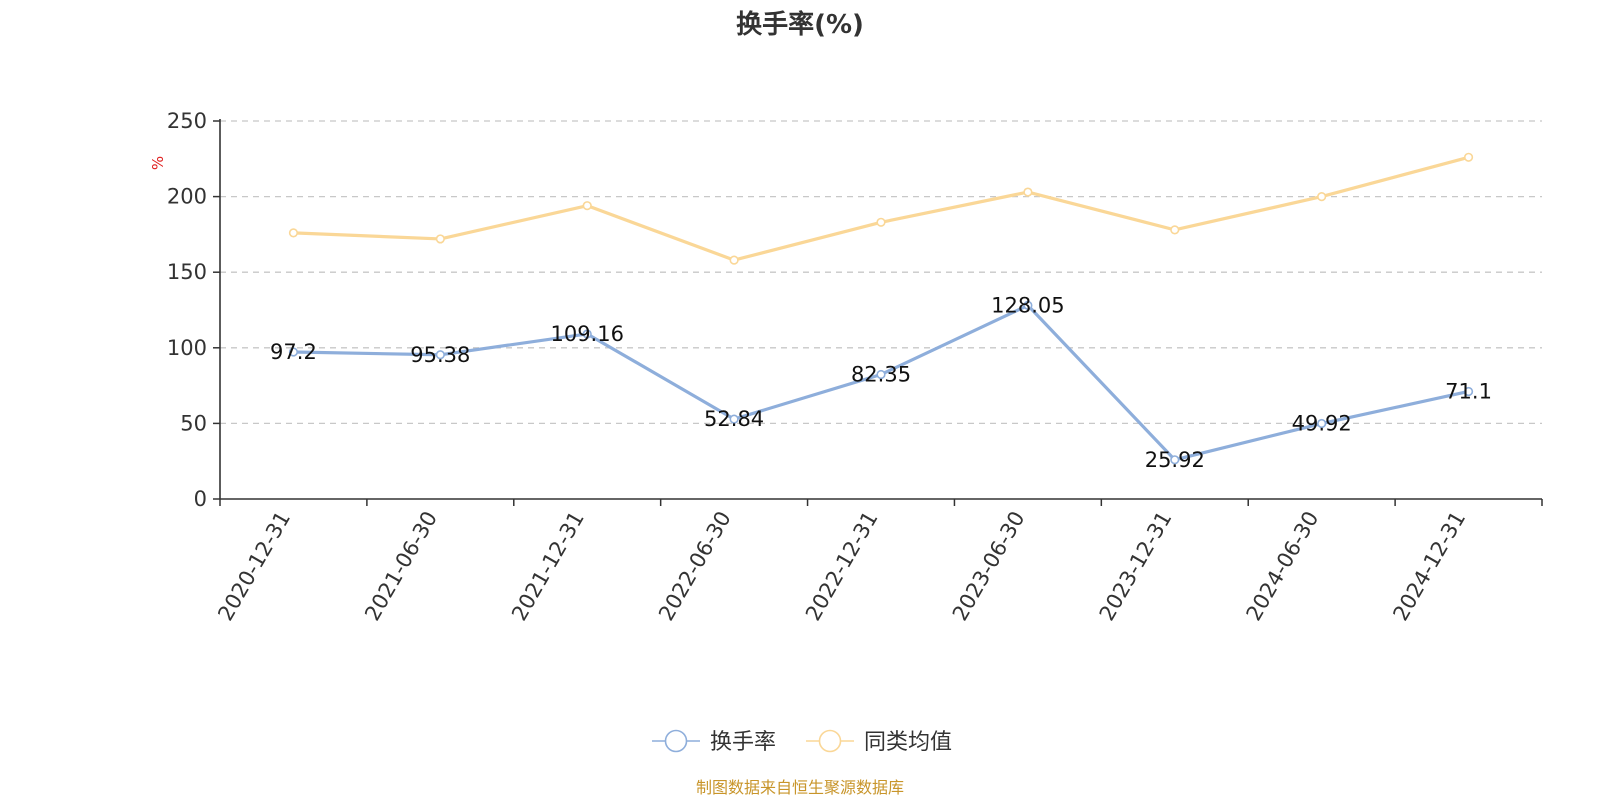 This screenshot has width=1600, height=800. I want to click on x-tick-label: 2022-06-30, so click(695, 566).